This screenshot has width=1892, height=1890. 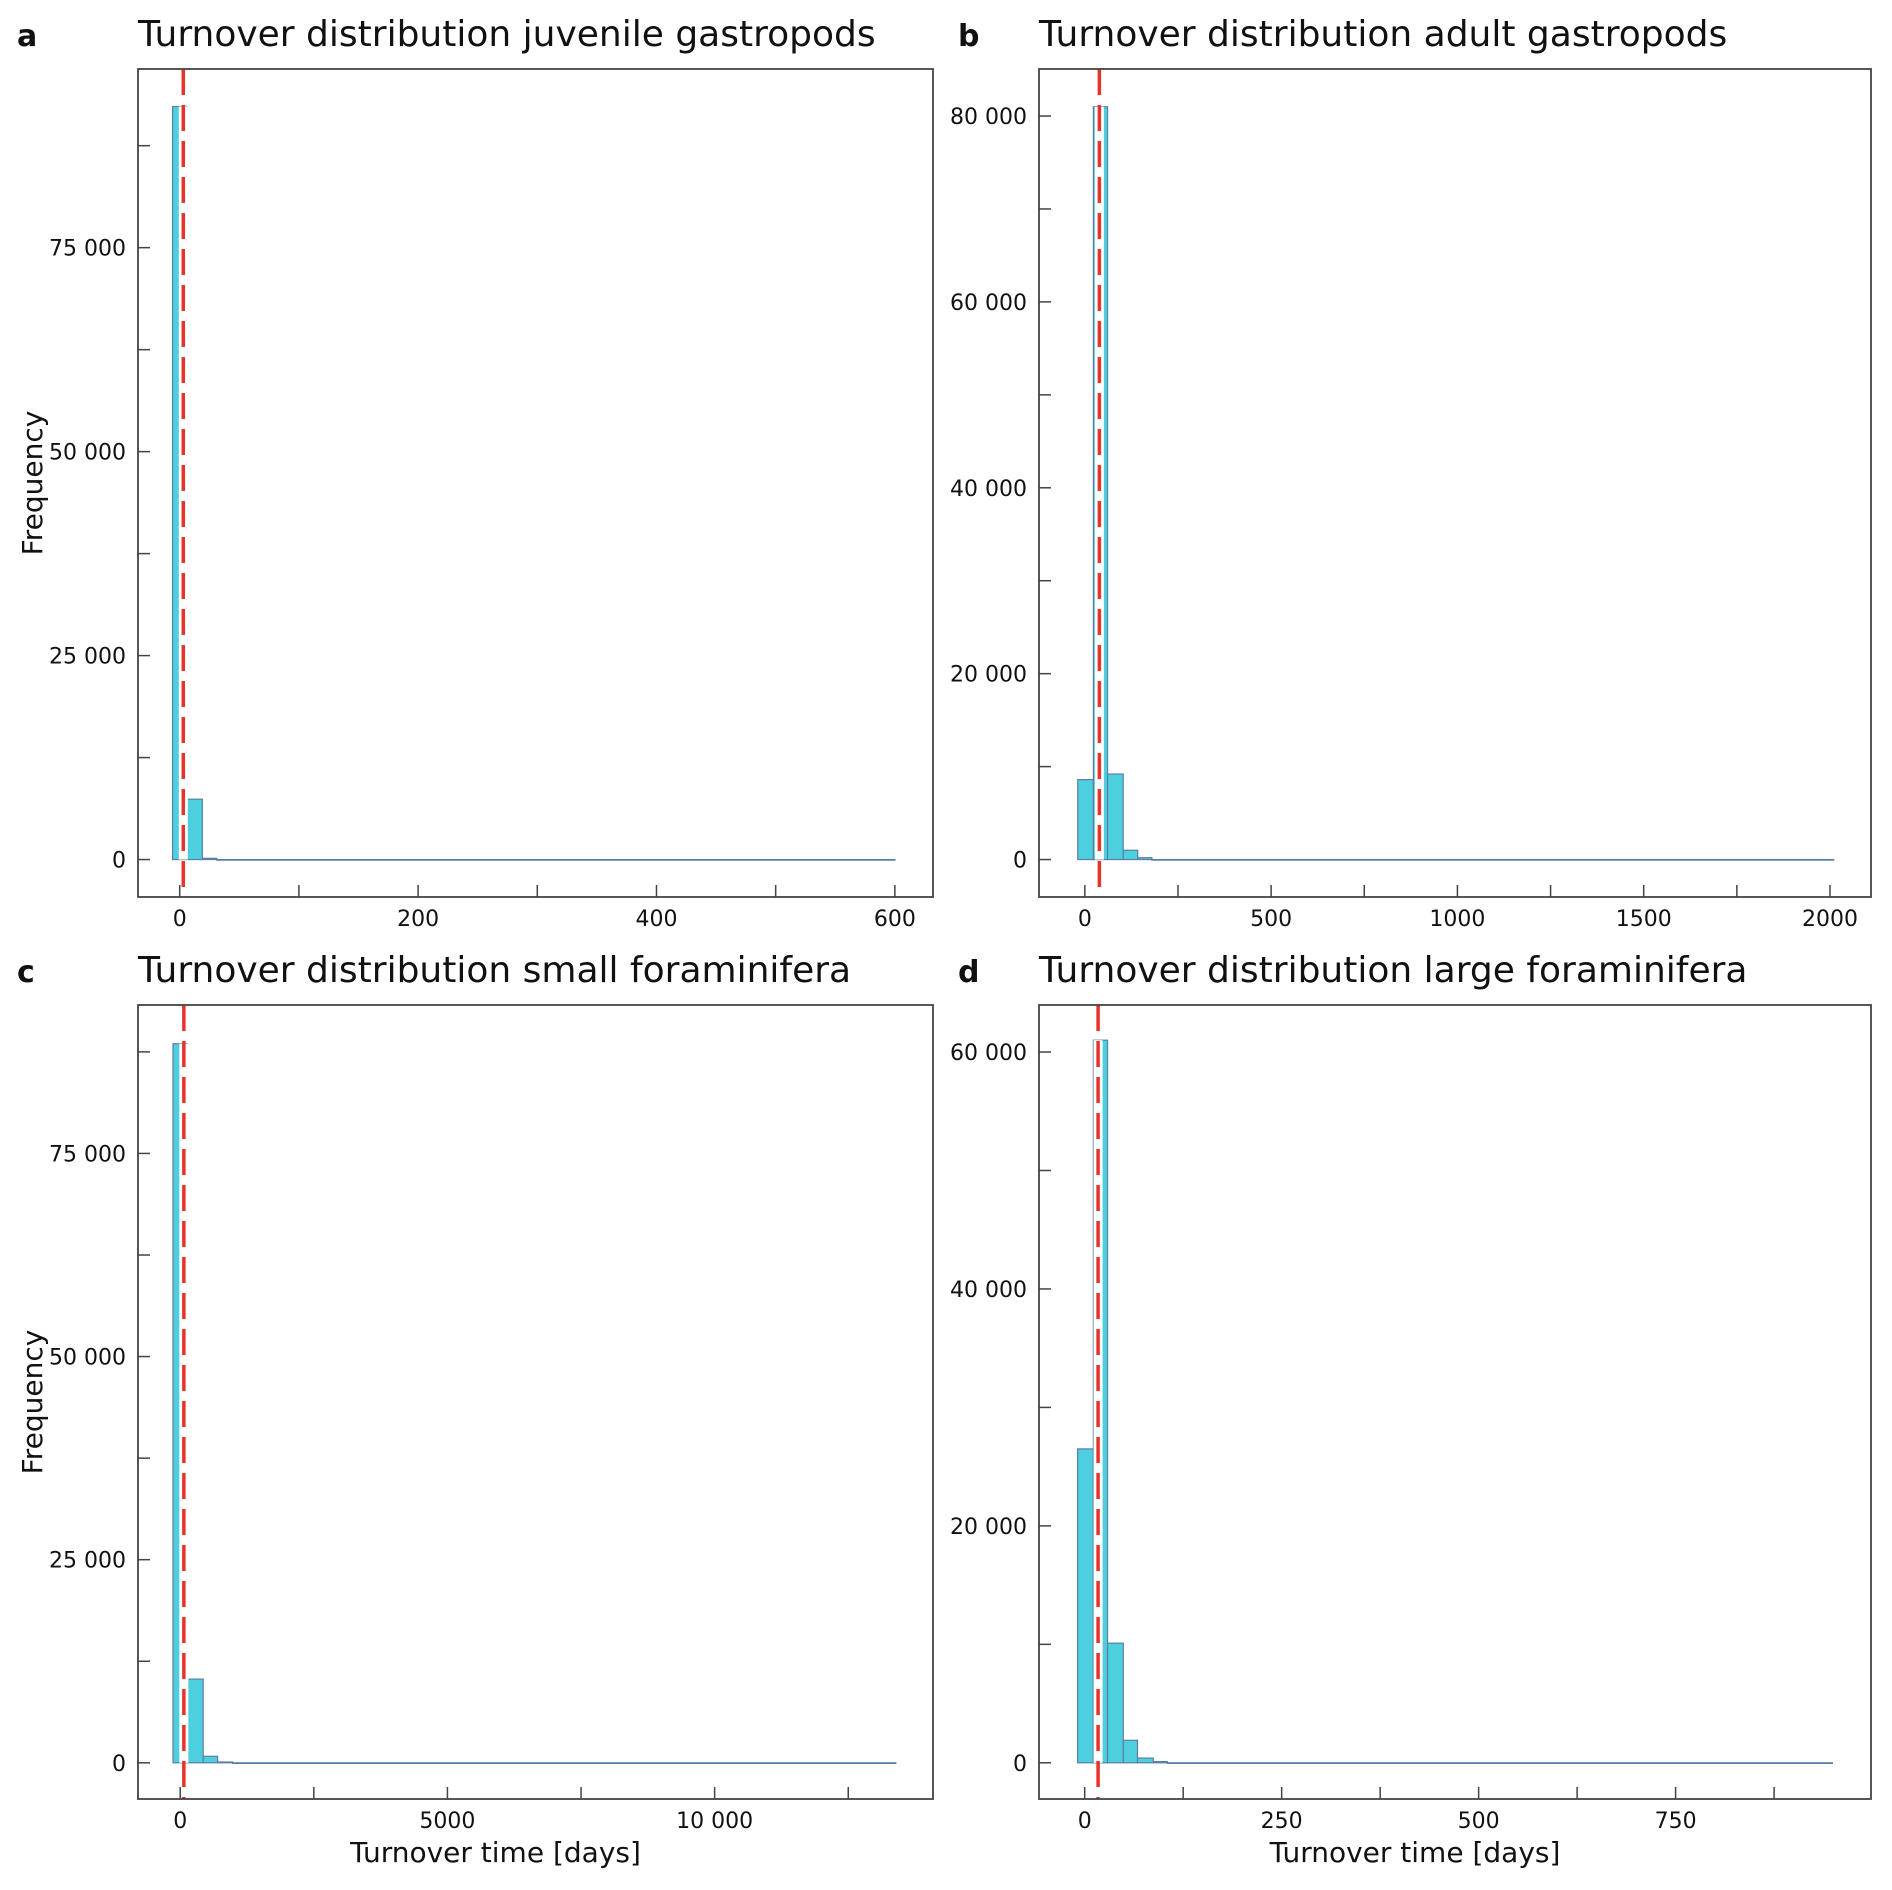 I want to click on x-tick-label: 1000, so click(x=1457, y=919).